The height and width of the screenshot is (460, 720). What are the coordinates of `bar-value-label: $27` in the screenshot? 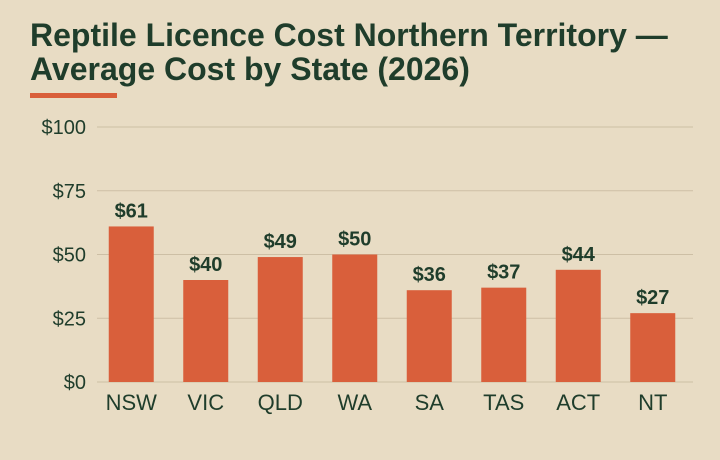 It's located at (652, 298).